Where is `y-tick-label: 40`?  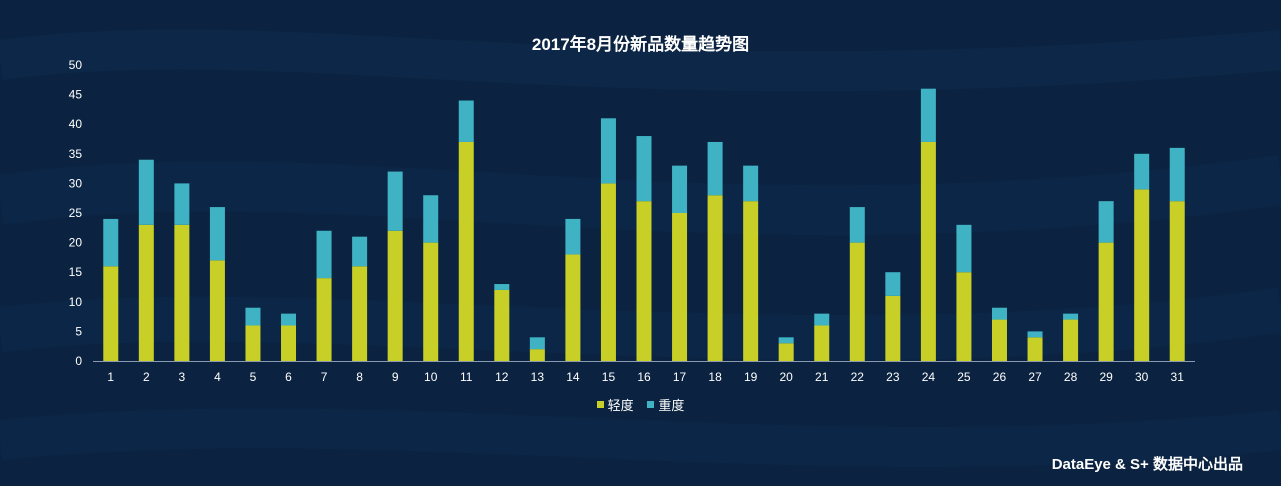
y-tick-label: 40 is located at coordinates (76, 124).